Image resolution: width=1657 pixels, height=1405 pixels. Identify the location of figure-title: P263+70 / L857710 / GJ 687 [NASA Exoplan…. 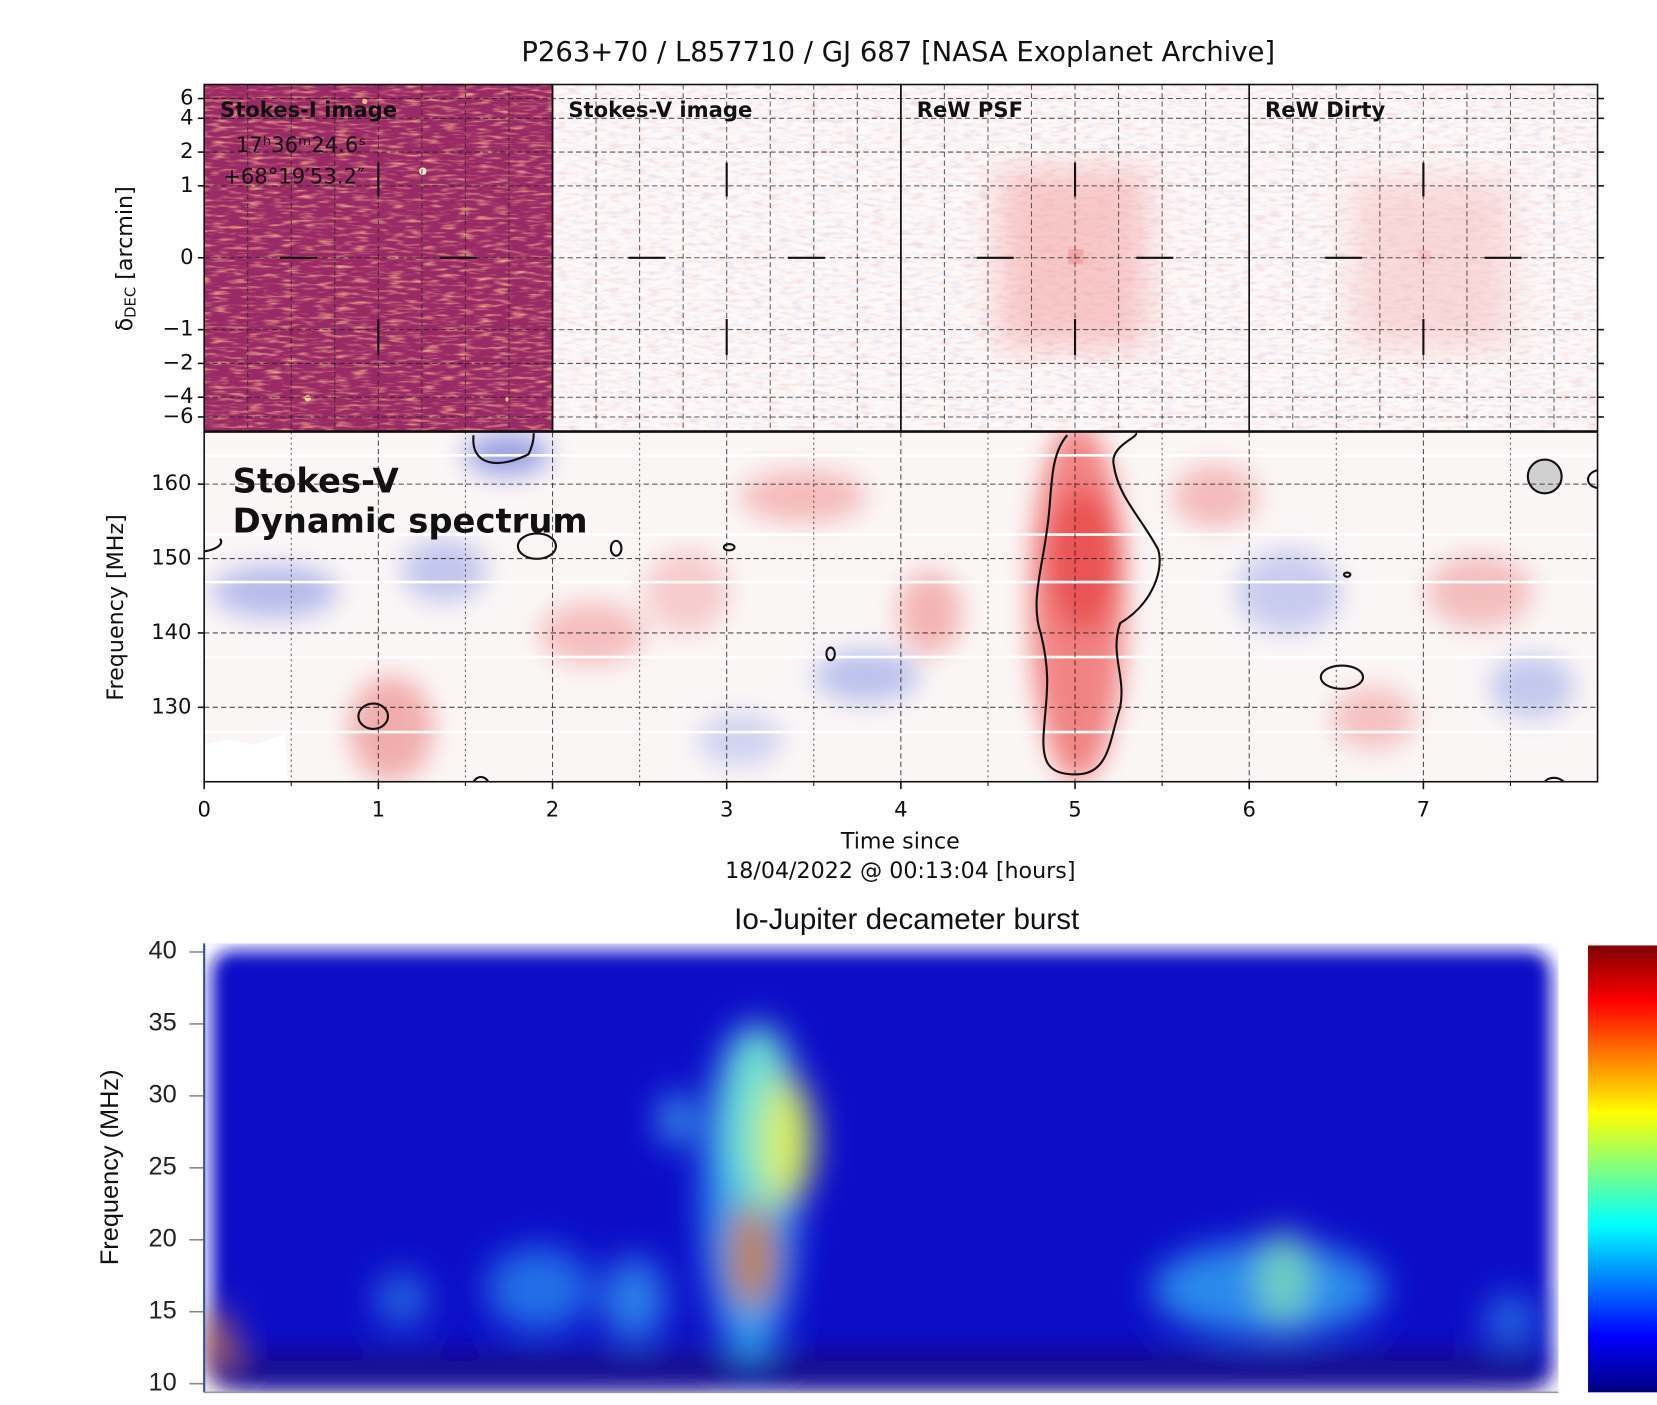
(898, 52).